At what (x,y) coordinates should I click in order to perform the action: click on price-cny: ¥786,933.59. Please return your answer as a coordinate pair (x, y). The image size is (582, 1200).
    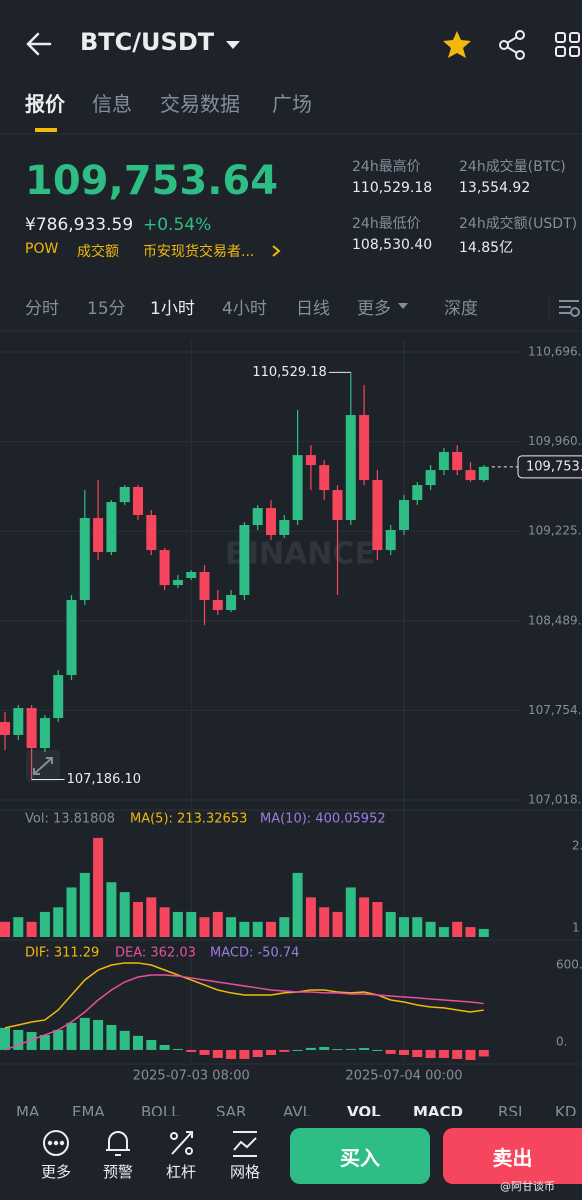
    Looking at the image, I should click on (79, 225).